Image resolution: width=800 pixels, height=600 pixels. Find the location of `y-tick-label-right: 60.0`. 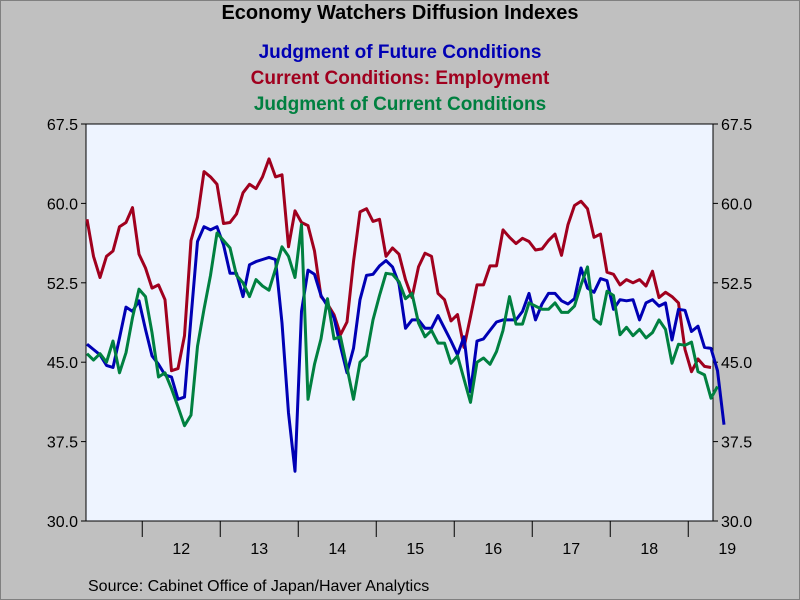

y-tick-label-right: 60.0 is located at coordinates (736, 204).